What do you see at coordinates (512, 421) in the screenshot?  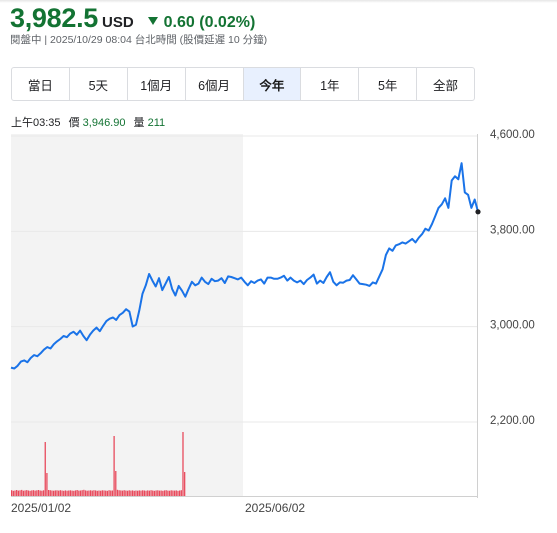 I see `y-tick-label-3: 2,200.00` at bounding box center [512, 421].